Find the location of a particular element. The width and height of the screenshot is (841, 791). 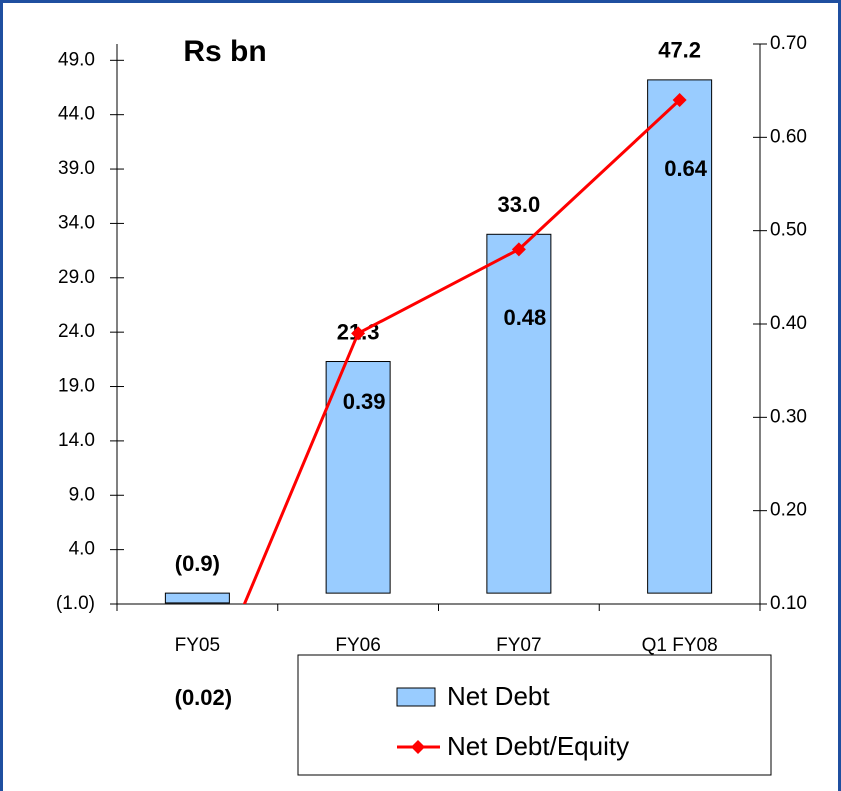

line-value-label: (0.02) is located at coordinates (203, 697).